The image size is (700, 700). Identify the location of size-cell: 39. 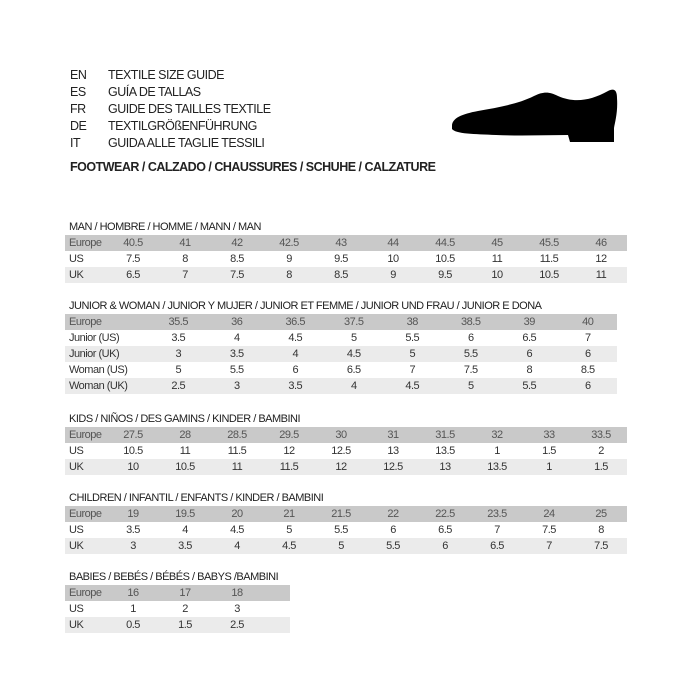
(529, 322).